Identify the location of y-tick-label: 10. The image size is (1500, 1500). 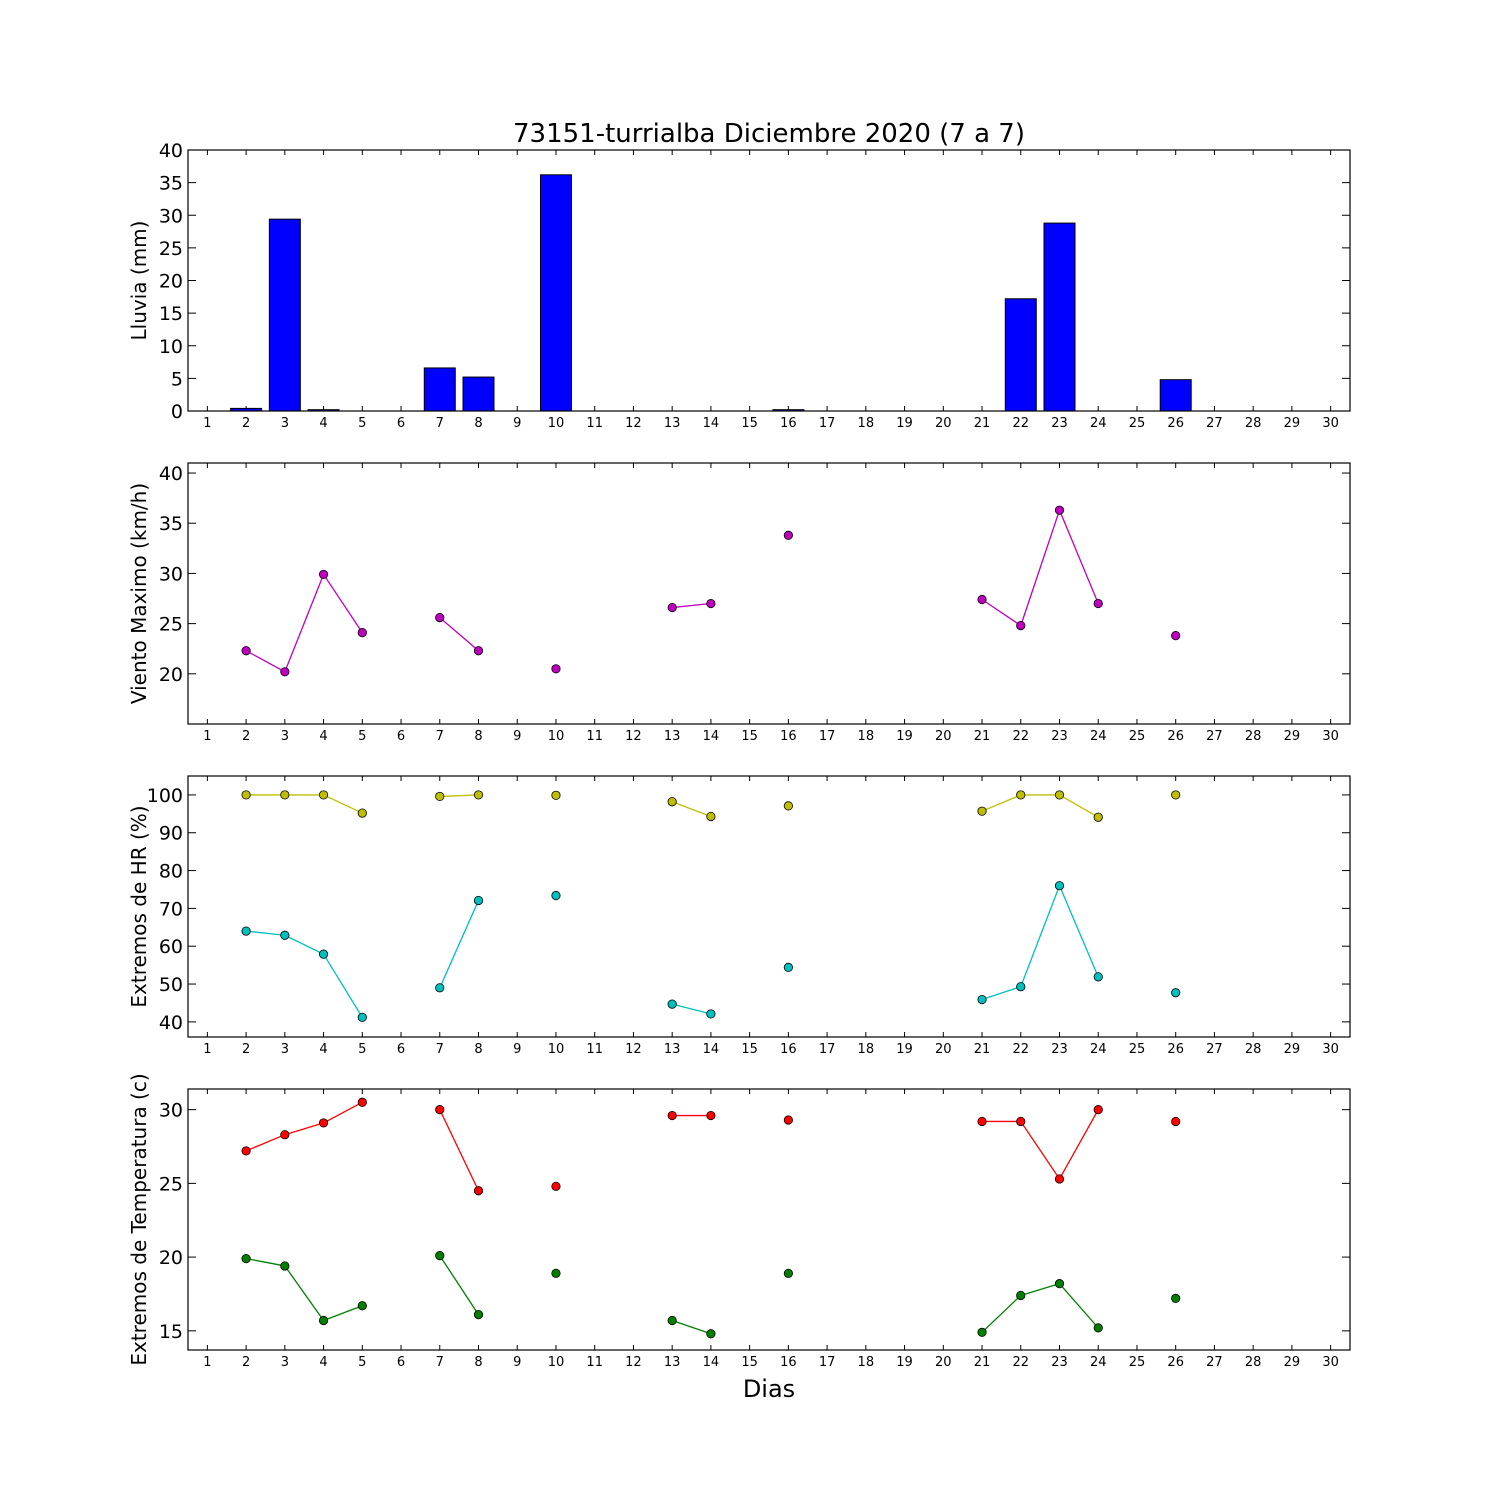
(171, 347).